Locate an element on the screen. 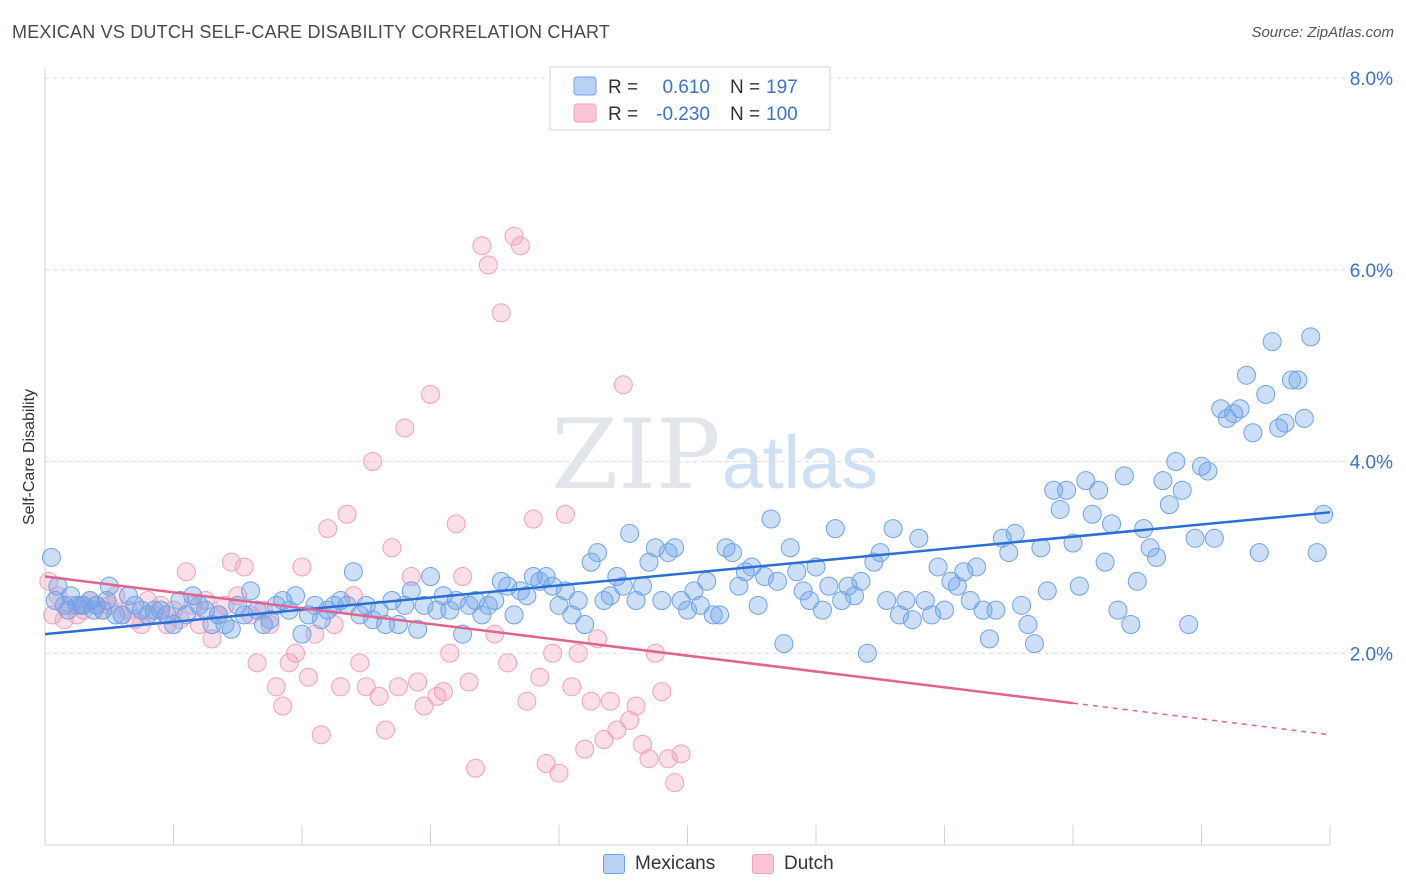  y-tick-label: 6.0% is located at coordinates (1371, 271).